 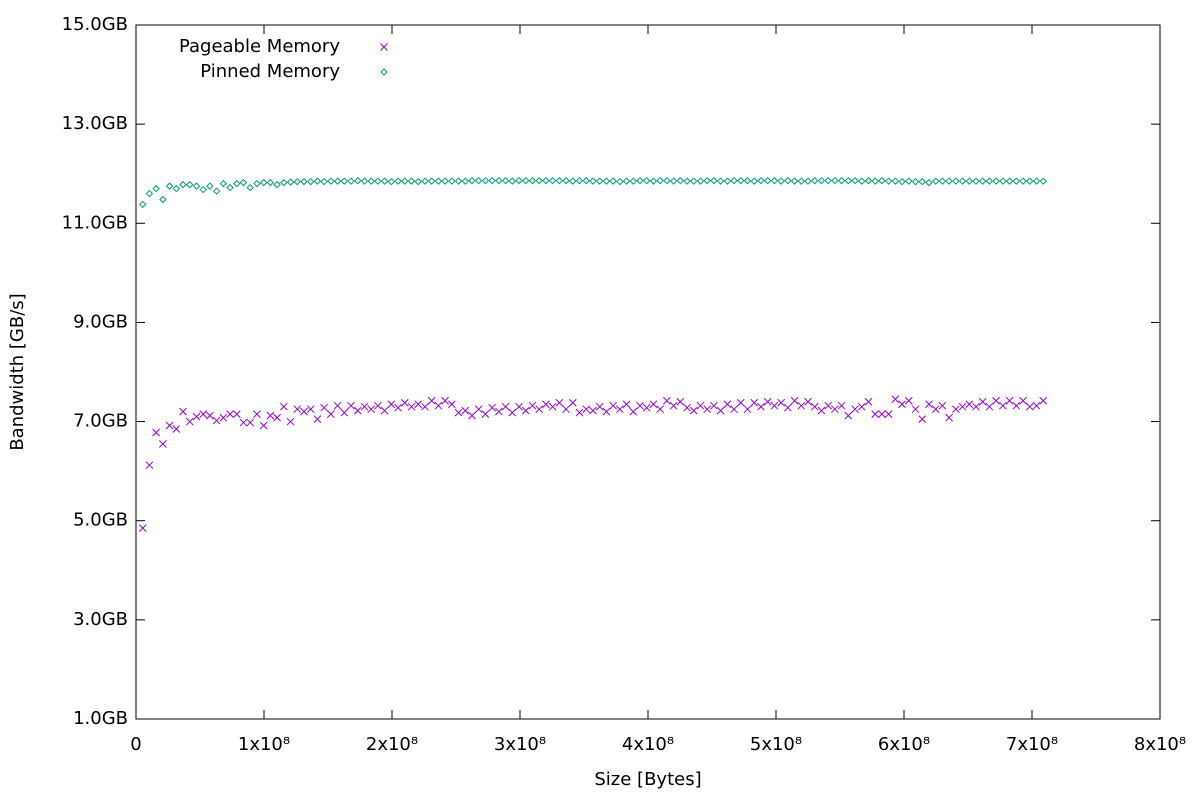 What do you see at coordinates (100, 718) in the screenshot?
I see `y-tick-label: 1.0GB` at bounding box center [100, 718].